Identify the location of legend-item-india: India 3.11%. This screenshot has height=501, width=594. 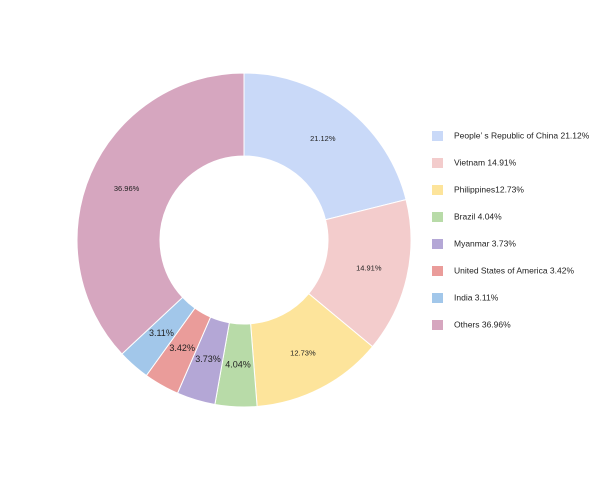
(465, 297).